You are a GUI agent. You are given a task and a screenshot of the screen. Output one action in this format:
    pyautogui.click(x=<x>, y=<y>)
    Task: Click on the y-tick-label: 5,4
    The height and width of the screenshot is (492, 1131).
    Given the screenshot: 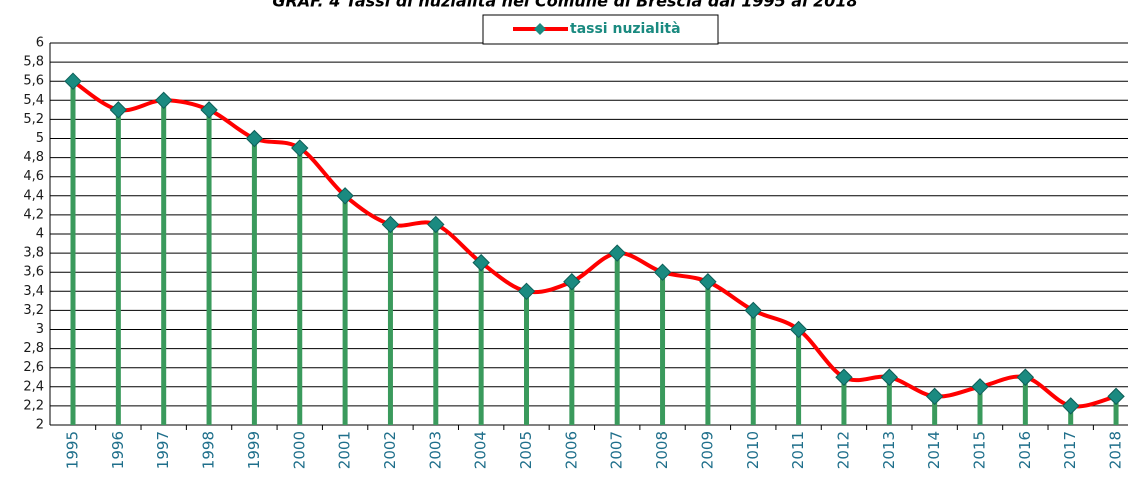 What is the action you would take?
    pyautogui.click(x=33, y=100)
    